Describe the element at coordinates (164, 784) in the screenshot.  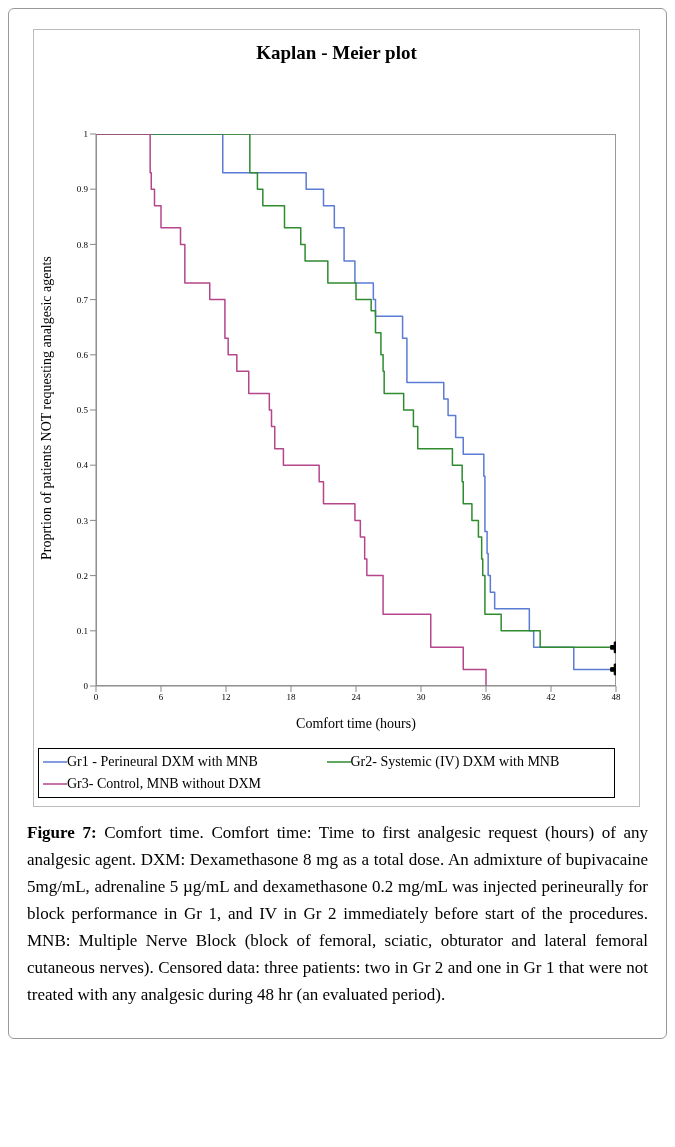
I see `legend-label: Gr3- Control, MNB without DXM` at that location.